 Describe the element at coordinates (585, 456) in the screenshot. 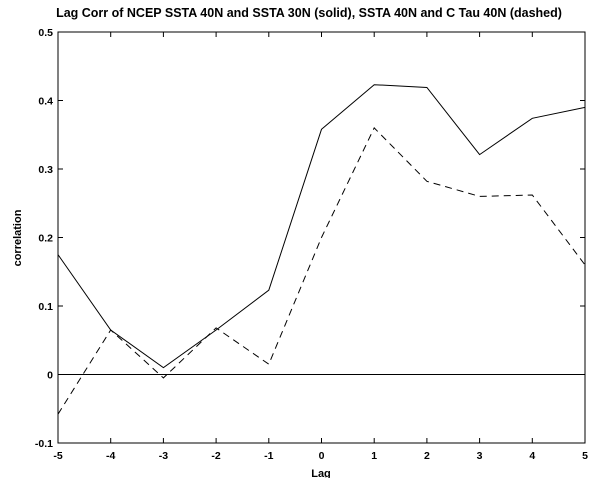

I see `x-tick-label: 5` at that location.